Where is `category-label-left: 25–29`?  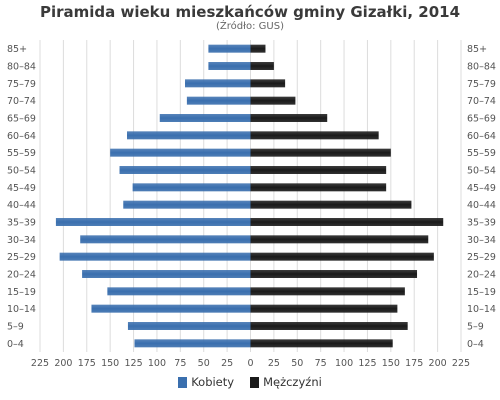
category-label-left: 25–29 is located at coordinates (21, 257).